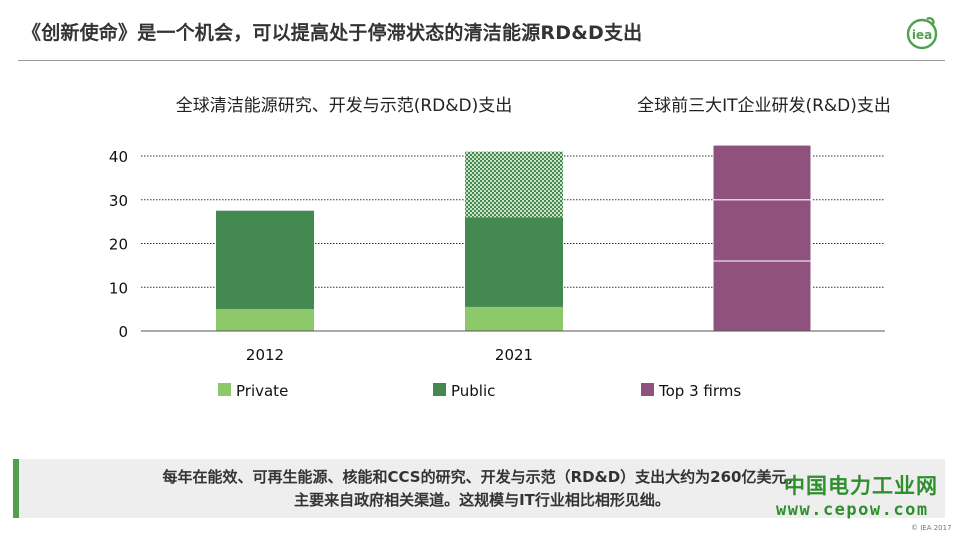  I want to click on legend-label-private: Private, so click(262, 391).